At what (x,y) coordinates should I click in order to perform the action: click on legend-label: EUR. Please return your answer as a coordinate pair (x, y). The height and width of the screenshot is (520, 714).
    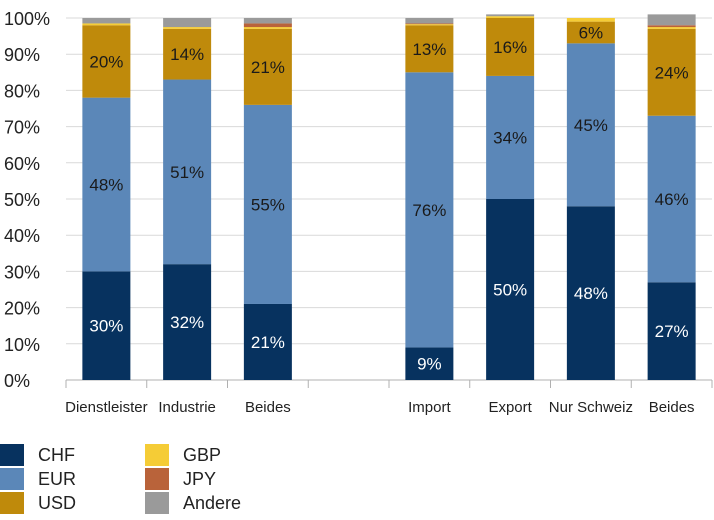
    Looking at the image, I should click on (57, 478).